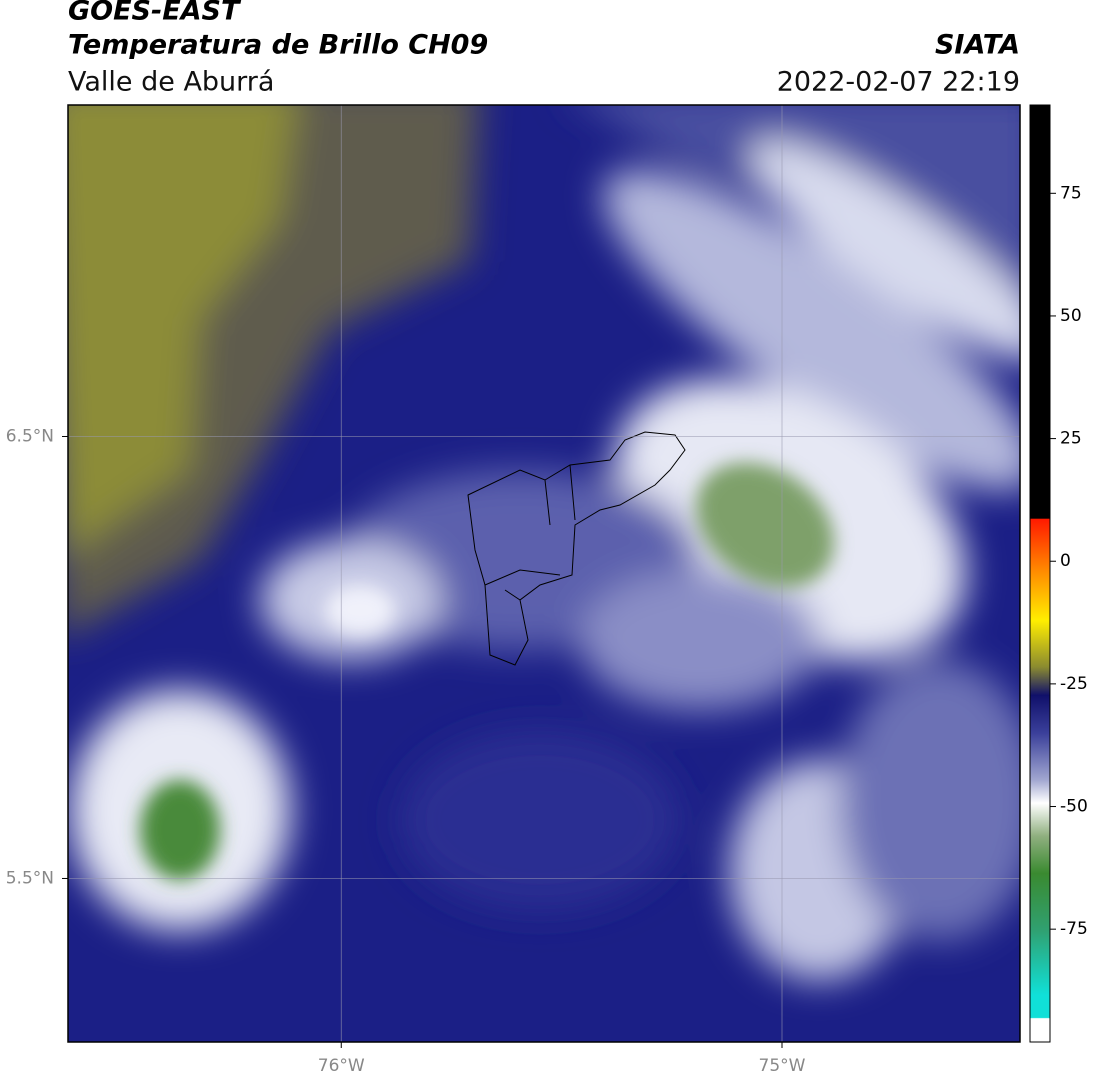 The image size is (1094, 1078). What do you see at coordinates (1071, 439) in the screenshot?
I see `colorbar-tick-label: 25` at bounding box center [1071, 439].